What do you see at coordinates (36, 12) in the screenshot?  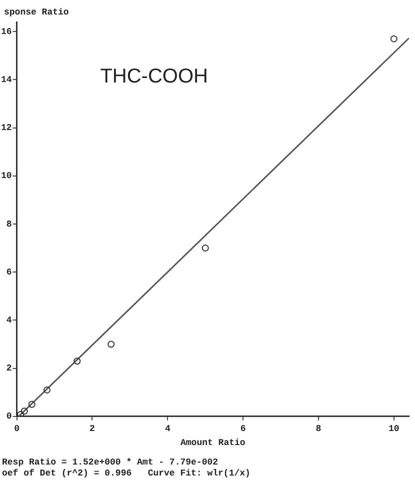 I see `y-axis-title: sponse Ratio` at bounding box center [36, 12].